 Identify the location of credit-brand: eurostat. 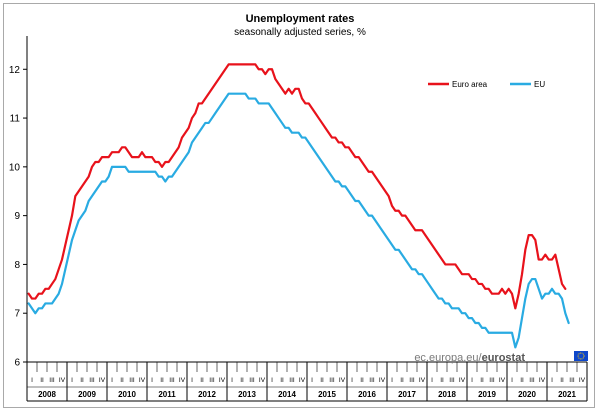
(504, 358).